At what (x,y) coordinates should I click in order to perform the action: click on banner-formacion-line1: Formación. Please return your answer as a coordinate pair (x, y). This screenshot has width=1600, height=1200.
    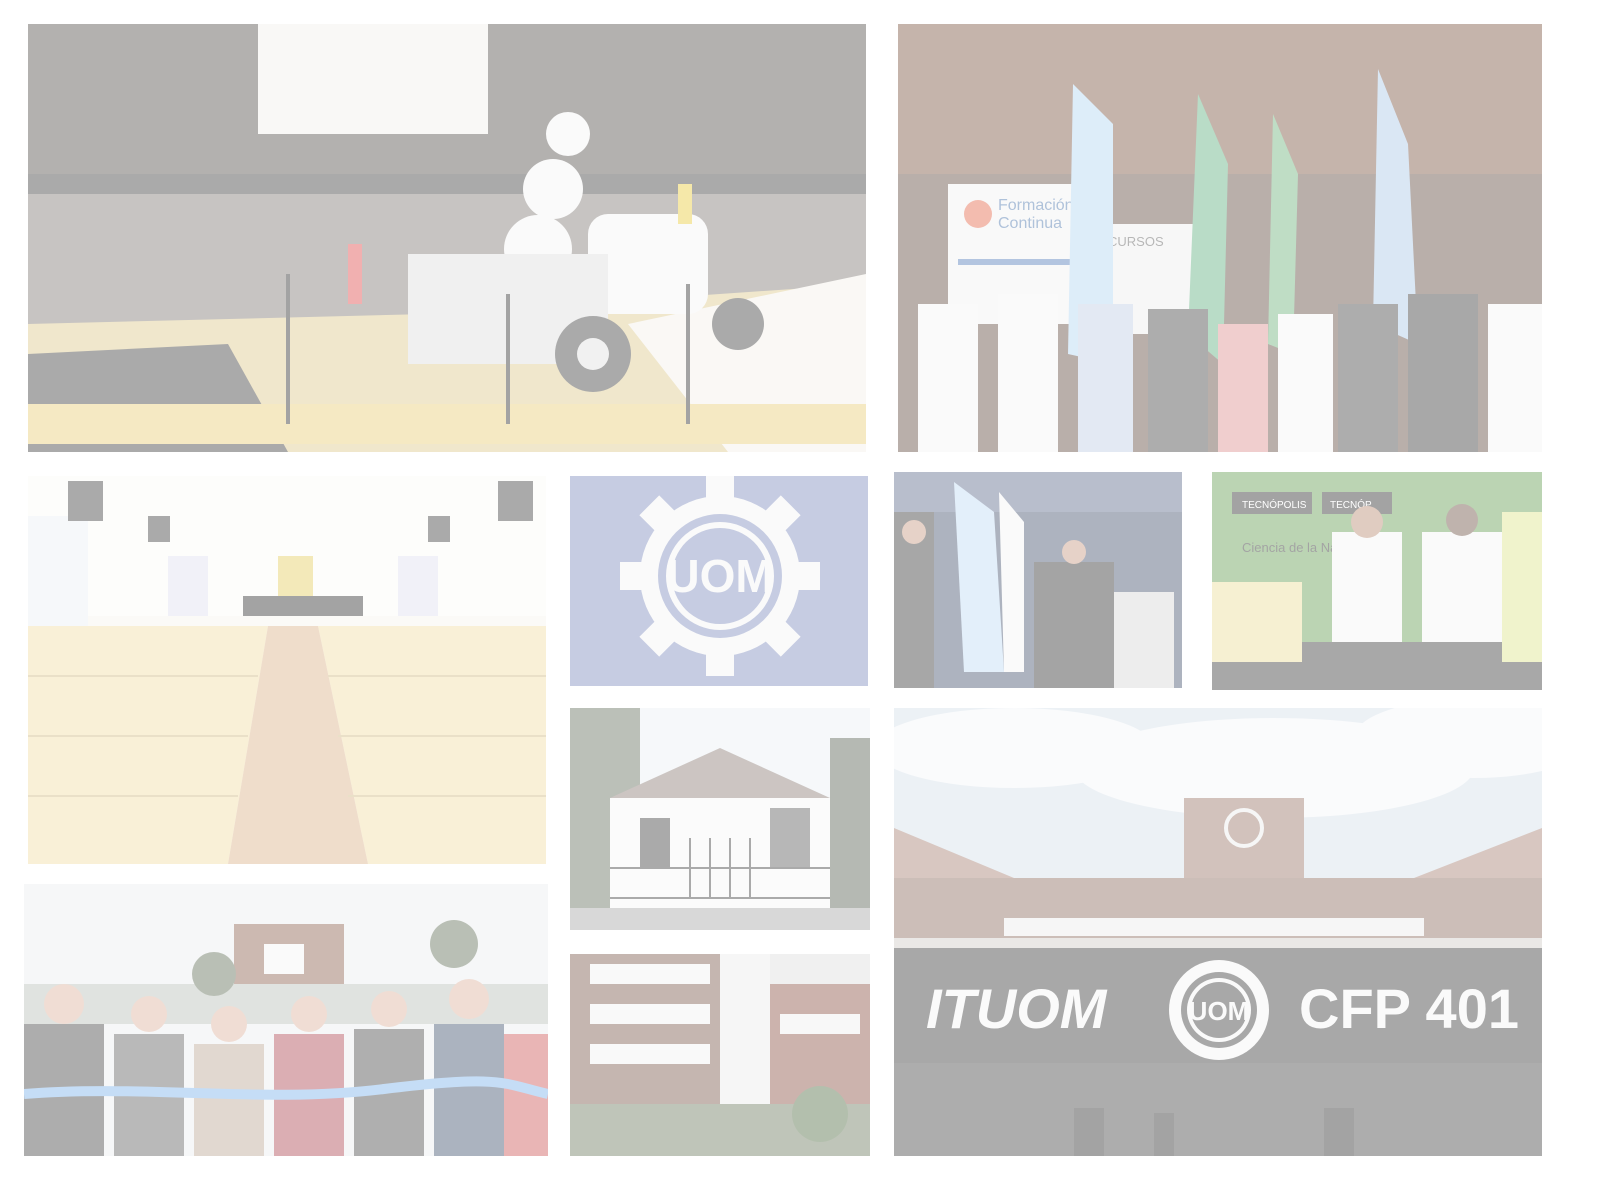
    Looking at the image, I should click on (1036, 205).